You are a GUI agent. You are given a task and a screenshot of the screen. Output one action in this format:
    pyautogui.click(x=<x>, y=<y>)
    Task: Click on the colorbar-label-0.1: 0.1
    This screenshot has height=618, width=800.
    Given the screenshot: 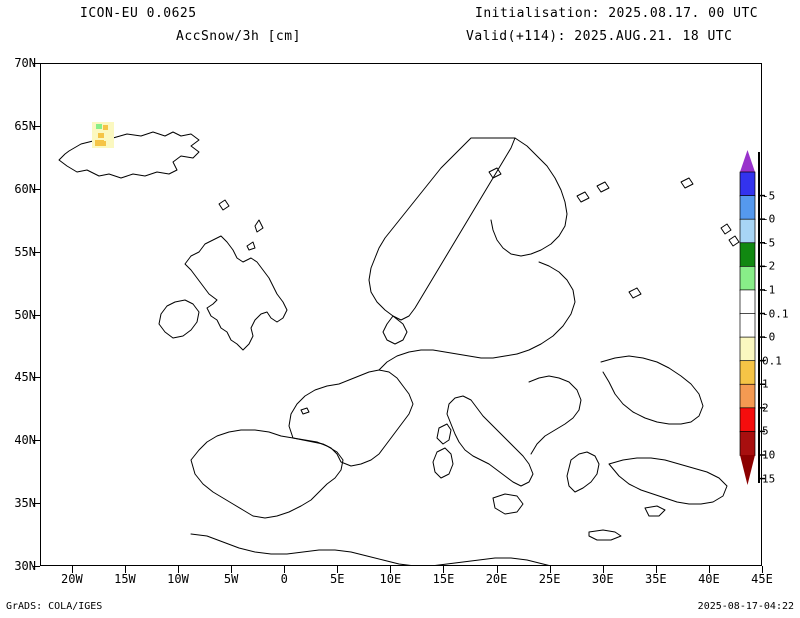 What is the action you would take?
    pyautogui.click(x=772, y=361)
    